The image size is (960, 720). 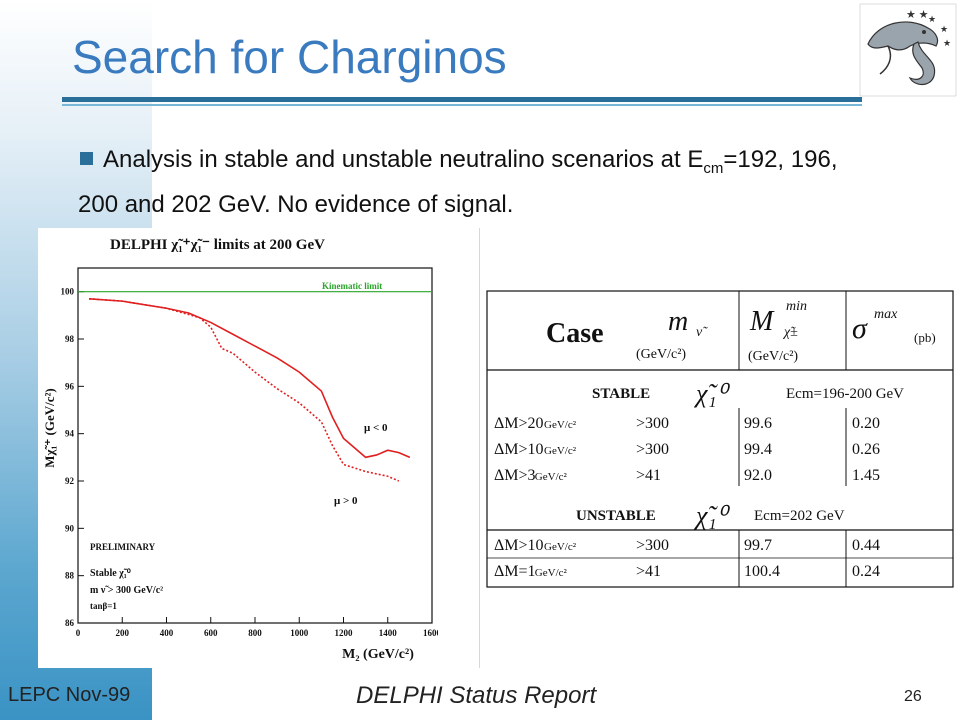 I want to click on footer-left: LEPC Nov-99, so click(x=69, y=695).